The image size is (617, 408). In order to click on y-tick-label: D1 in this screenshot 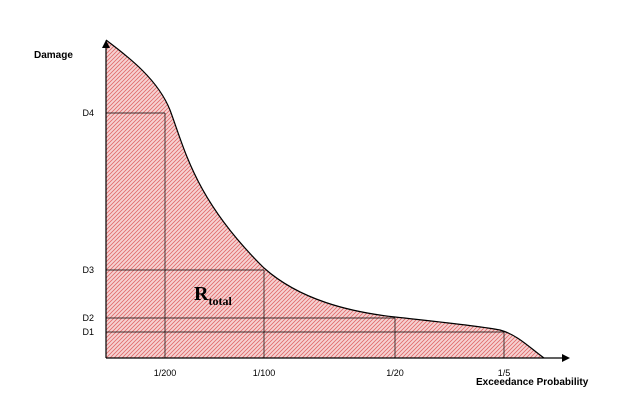, I will do `click(88, 332)`.